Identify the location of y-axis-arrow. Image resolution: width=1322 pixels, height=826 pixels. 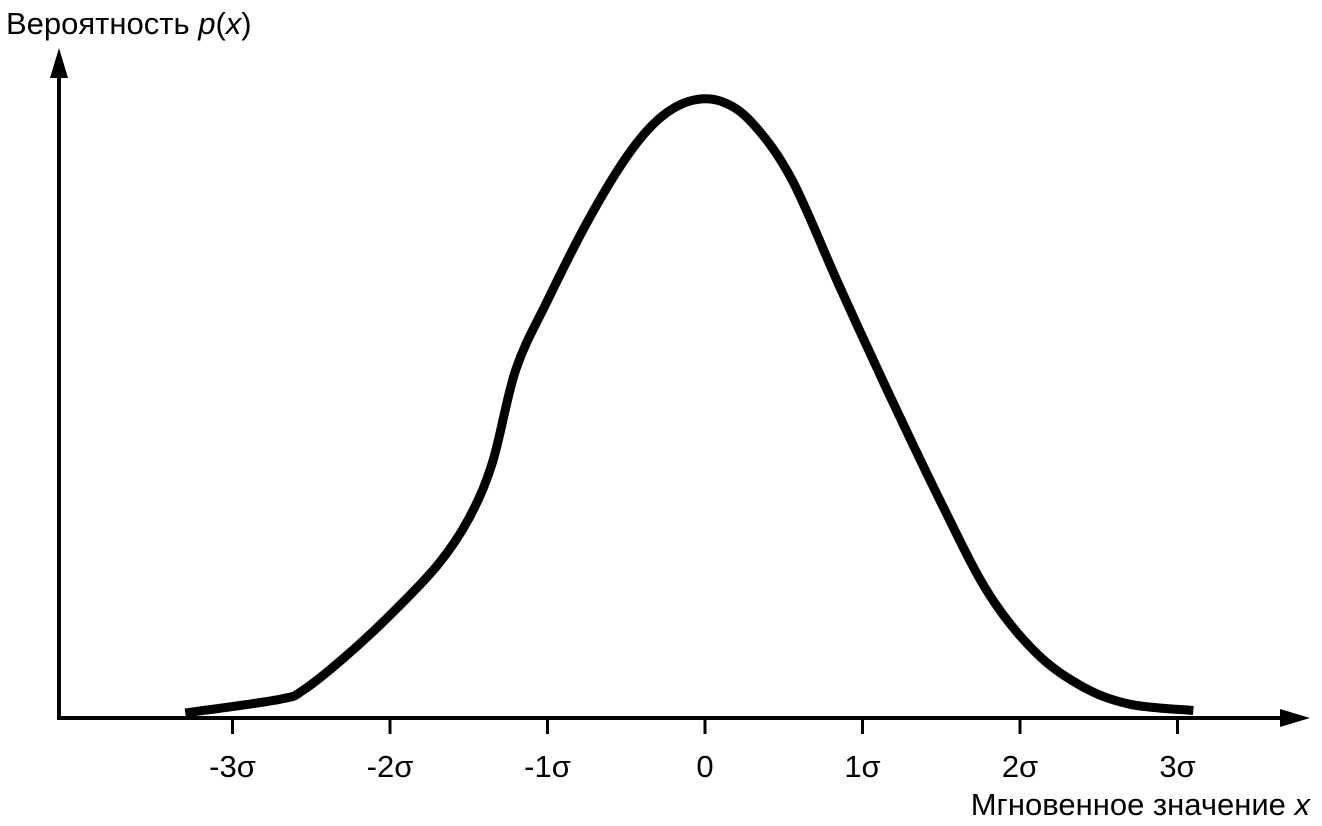
(59, 63).